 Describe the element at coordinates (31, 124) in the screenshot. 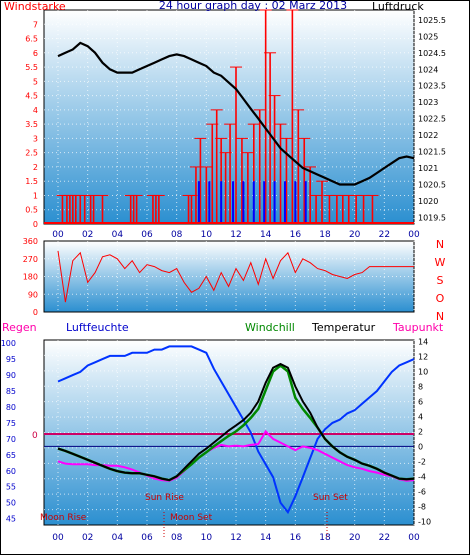

I see `left-tick-label: 3.5` at that location.